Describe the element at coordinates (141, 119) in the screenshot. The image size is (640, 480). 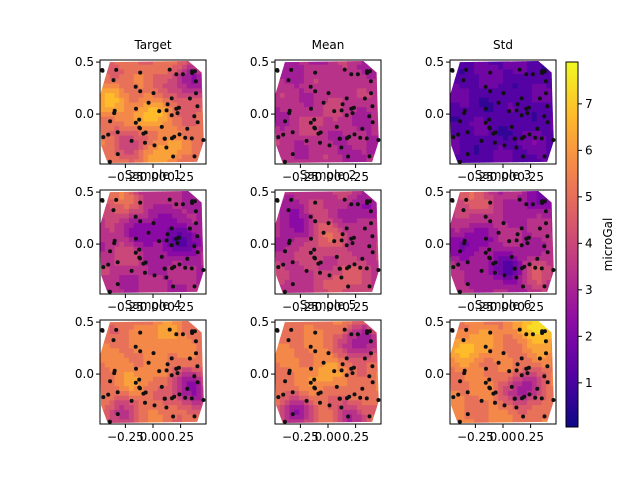
I see `subplot-1: 0.50.0−0.250.00 0.25` at that location.